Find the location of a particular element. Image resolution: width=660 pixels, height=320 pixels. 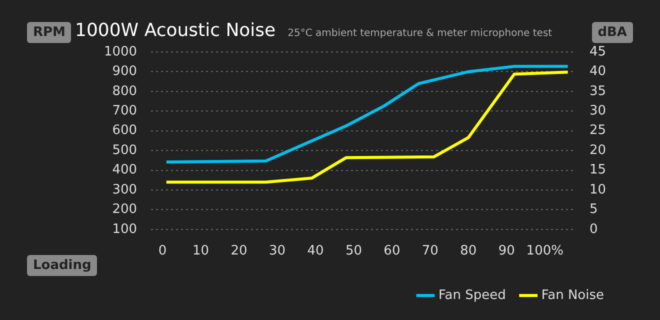

y2-tick-label: 25 is located at coordinates (597, 130).